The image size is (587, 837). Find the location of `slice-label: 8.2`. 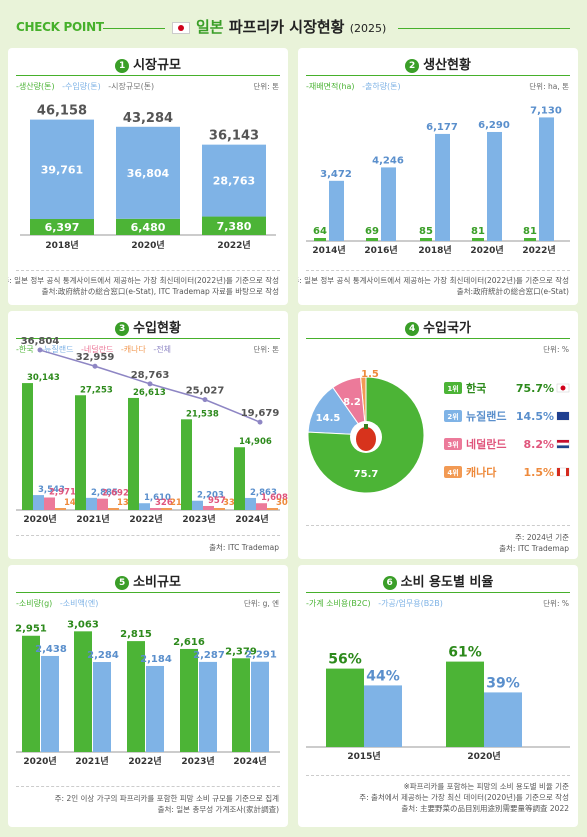

slice-label: 8.2 is located at coordinates (352, 402).